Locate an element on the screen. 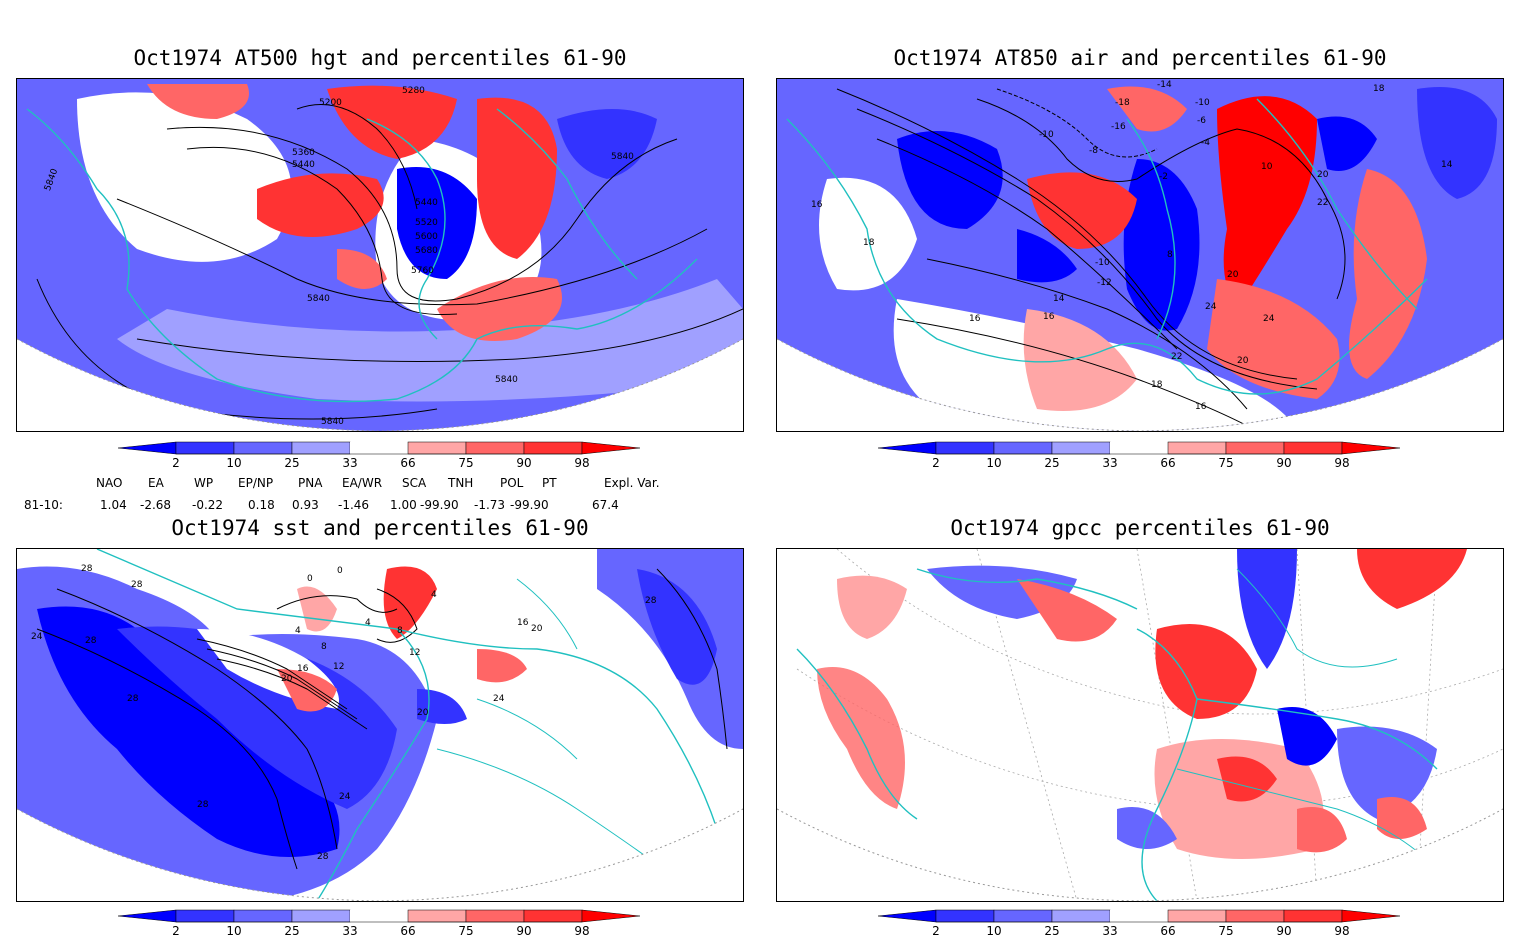 The width and height of the screenshot is (1520, 940). contour-label: 5600 is located at coordinates (426, 237).